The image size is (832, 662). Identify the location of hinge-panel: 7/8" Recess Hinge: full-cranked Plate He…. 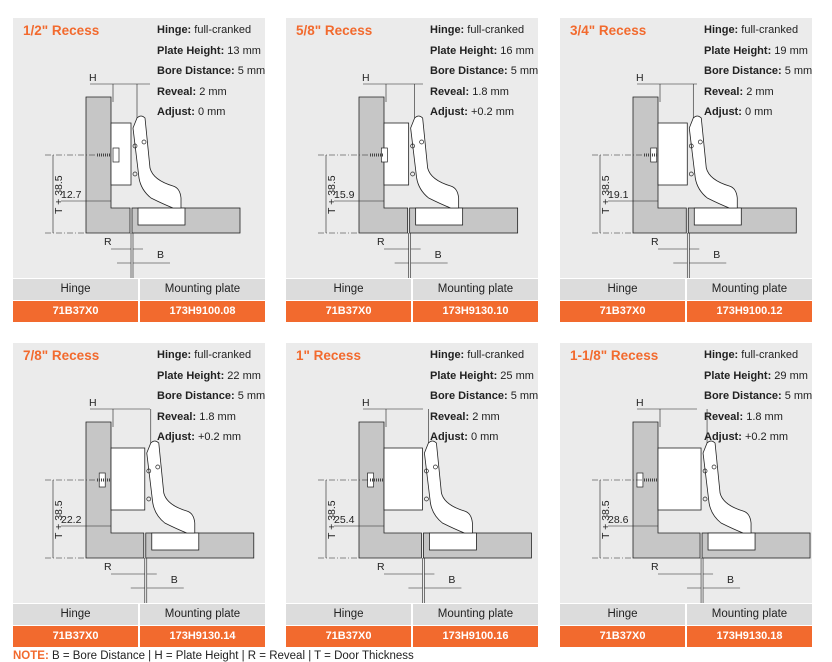
(139, 495).